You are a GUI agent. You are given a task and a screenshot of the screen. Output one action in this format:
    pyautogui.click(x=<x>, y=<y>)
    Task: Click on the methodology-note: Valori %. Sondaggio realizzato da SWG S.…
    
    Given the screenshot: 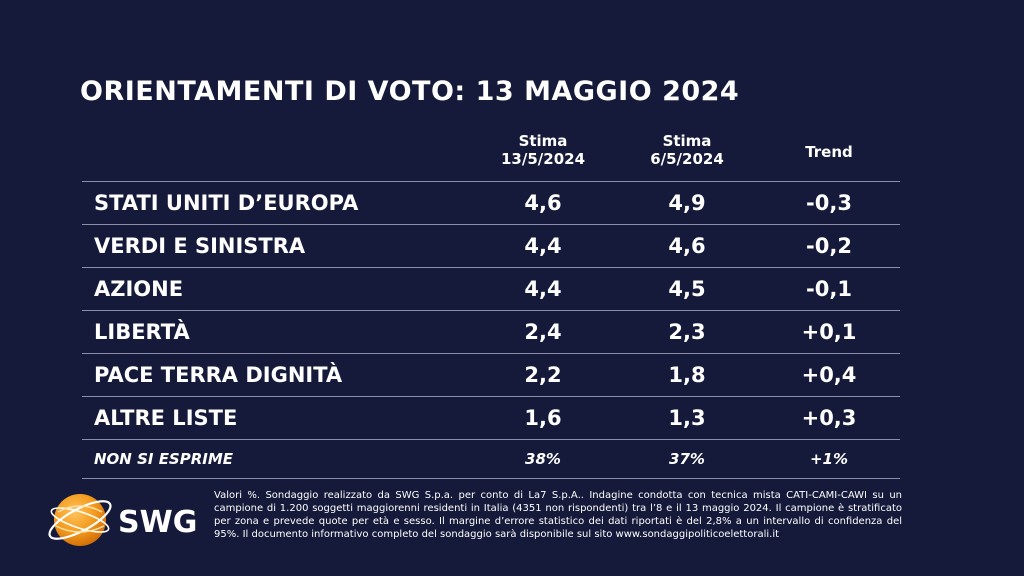 What is the action you would take?
    pyautogui.click(x=558, y=515)
    